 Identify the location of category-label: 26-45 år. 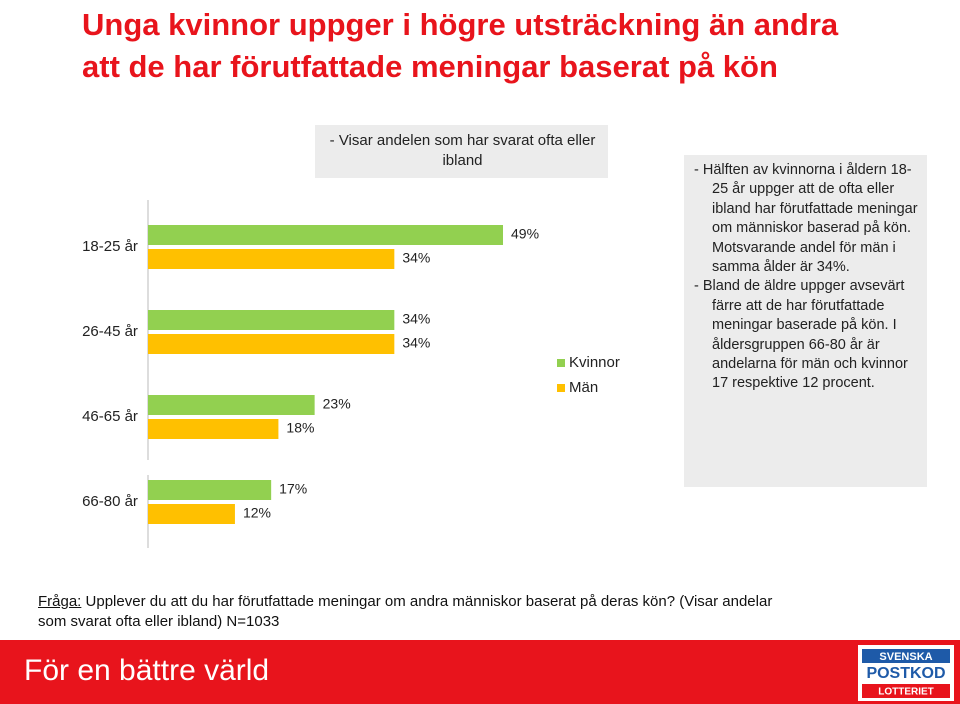
(110, 331).